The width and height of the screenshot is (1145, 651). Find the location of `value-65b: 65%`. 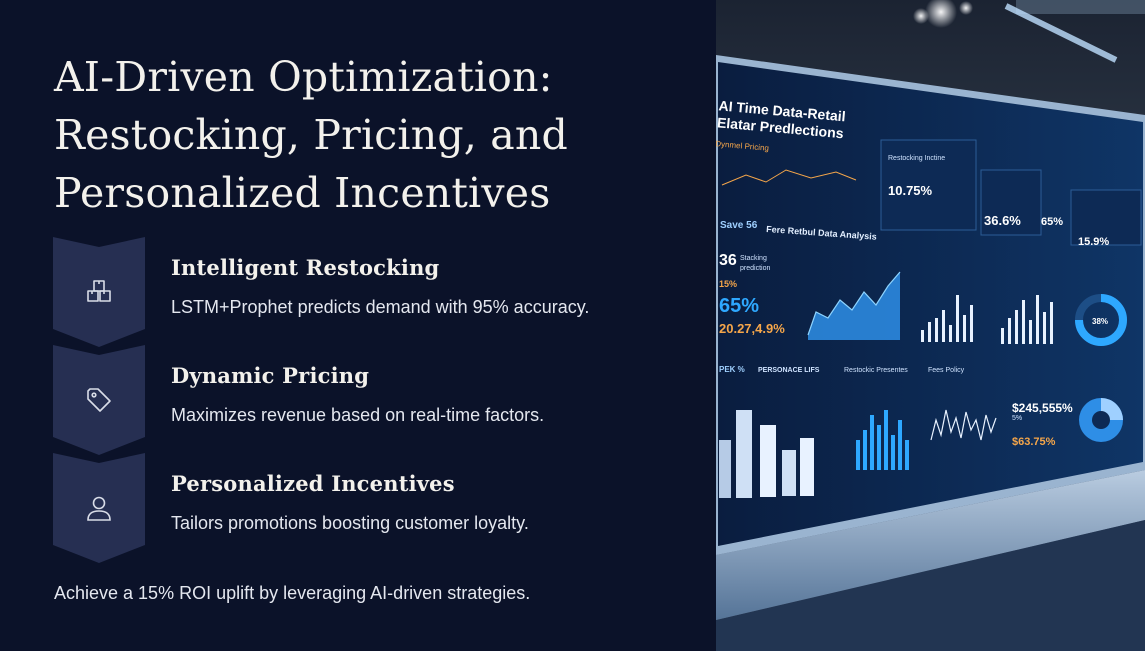

value-65b: 65% is located at coordinates (739, 306).